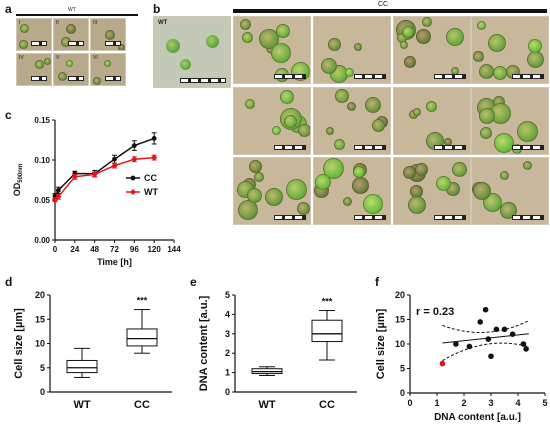 This screenshot has width=550, height=426. What do you see at coordinates (95, 58) in the screenshot?
I see `tile-label: VI` at bounding box center [95, 58].